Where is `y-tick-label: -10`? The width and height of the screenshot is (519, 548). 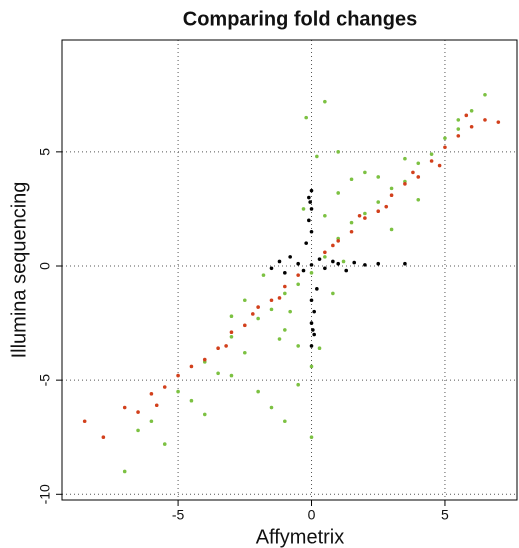
y-tick-label: -10 is located at coordinates (45, 494).